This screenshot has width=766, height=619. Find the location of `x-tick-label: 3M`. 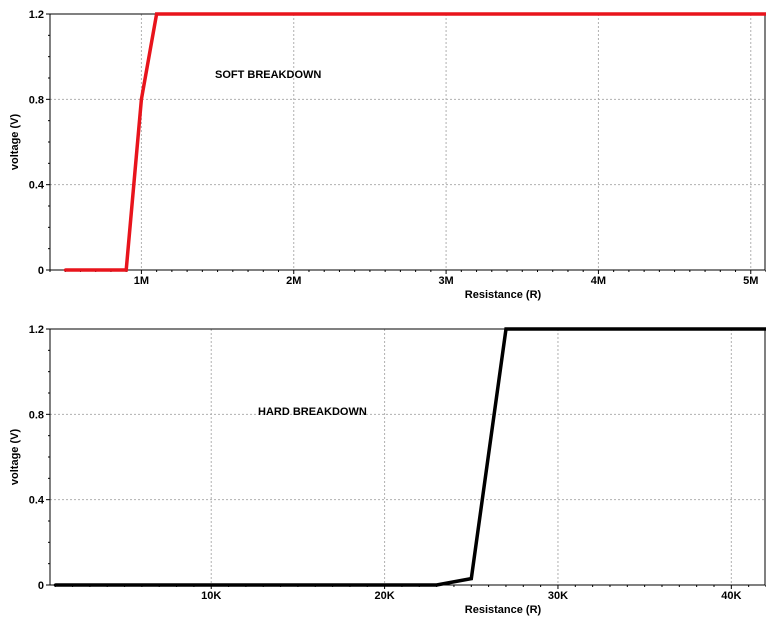

x-tick-label: 3M is located at coordinates (445, 281).